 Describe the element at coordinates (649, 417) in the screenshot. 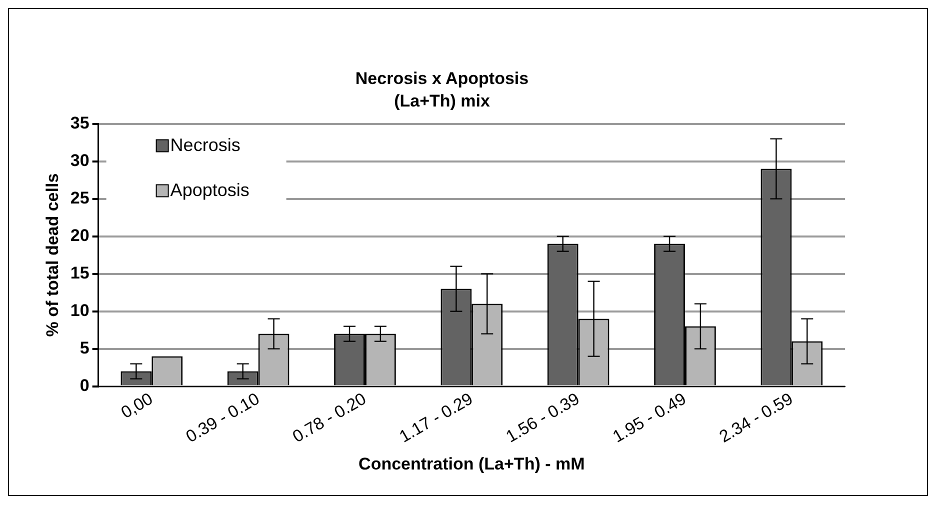

I see `x-tick-label: 1.95 - 0.49` at that location.